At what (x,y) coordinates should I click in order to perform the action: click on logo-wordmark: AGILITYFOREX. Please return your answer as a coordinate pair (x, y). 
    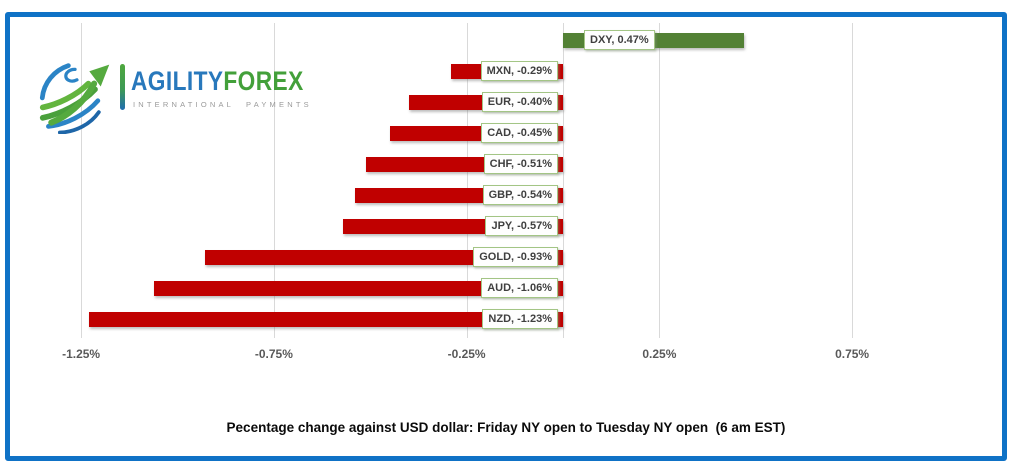
    Looking at the image, I should click on (217, 81).